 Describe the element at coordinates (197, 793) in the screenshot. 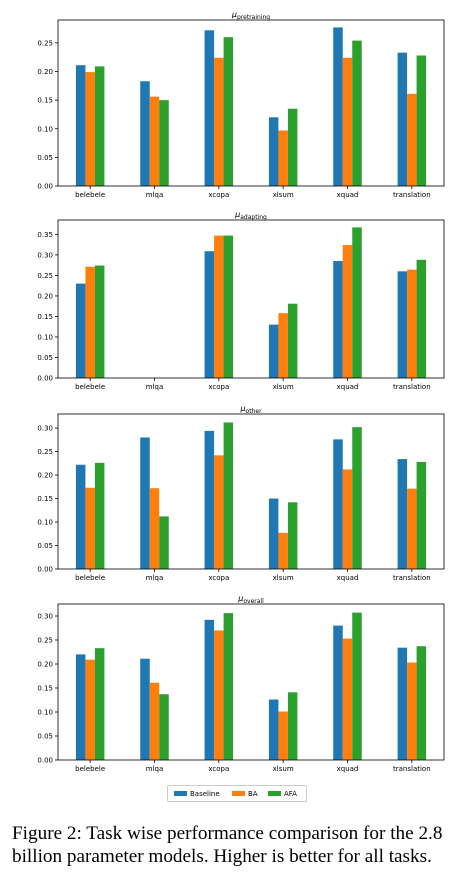

I see `legend-item-baseline: Baseline` at that location.